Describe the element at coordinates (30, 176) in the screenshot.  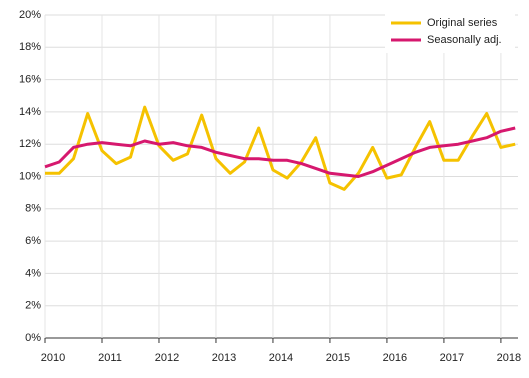
I see `y-tick-label: 10%` at that location.